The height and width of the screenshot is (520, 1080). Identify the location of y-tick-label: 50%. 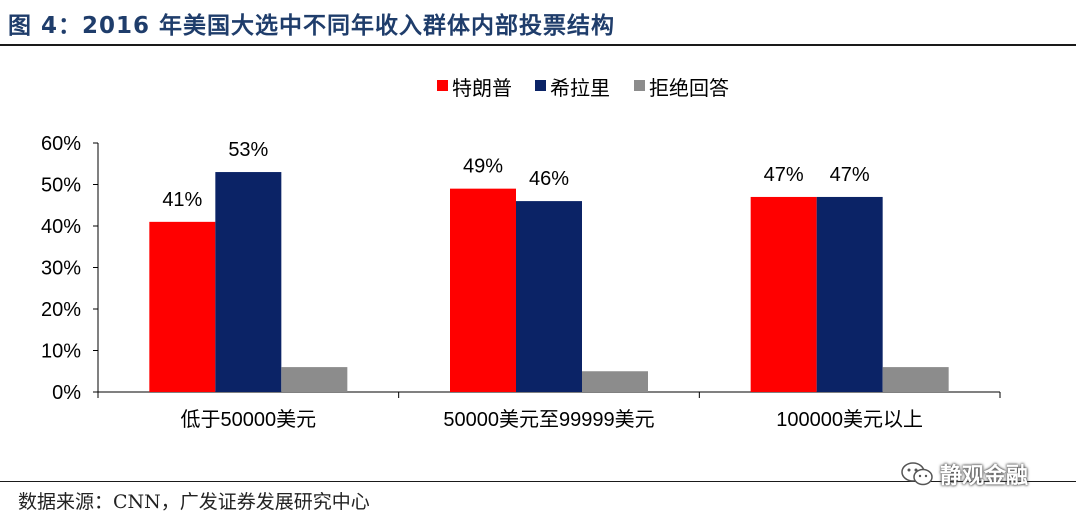
(61, 186).